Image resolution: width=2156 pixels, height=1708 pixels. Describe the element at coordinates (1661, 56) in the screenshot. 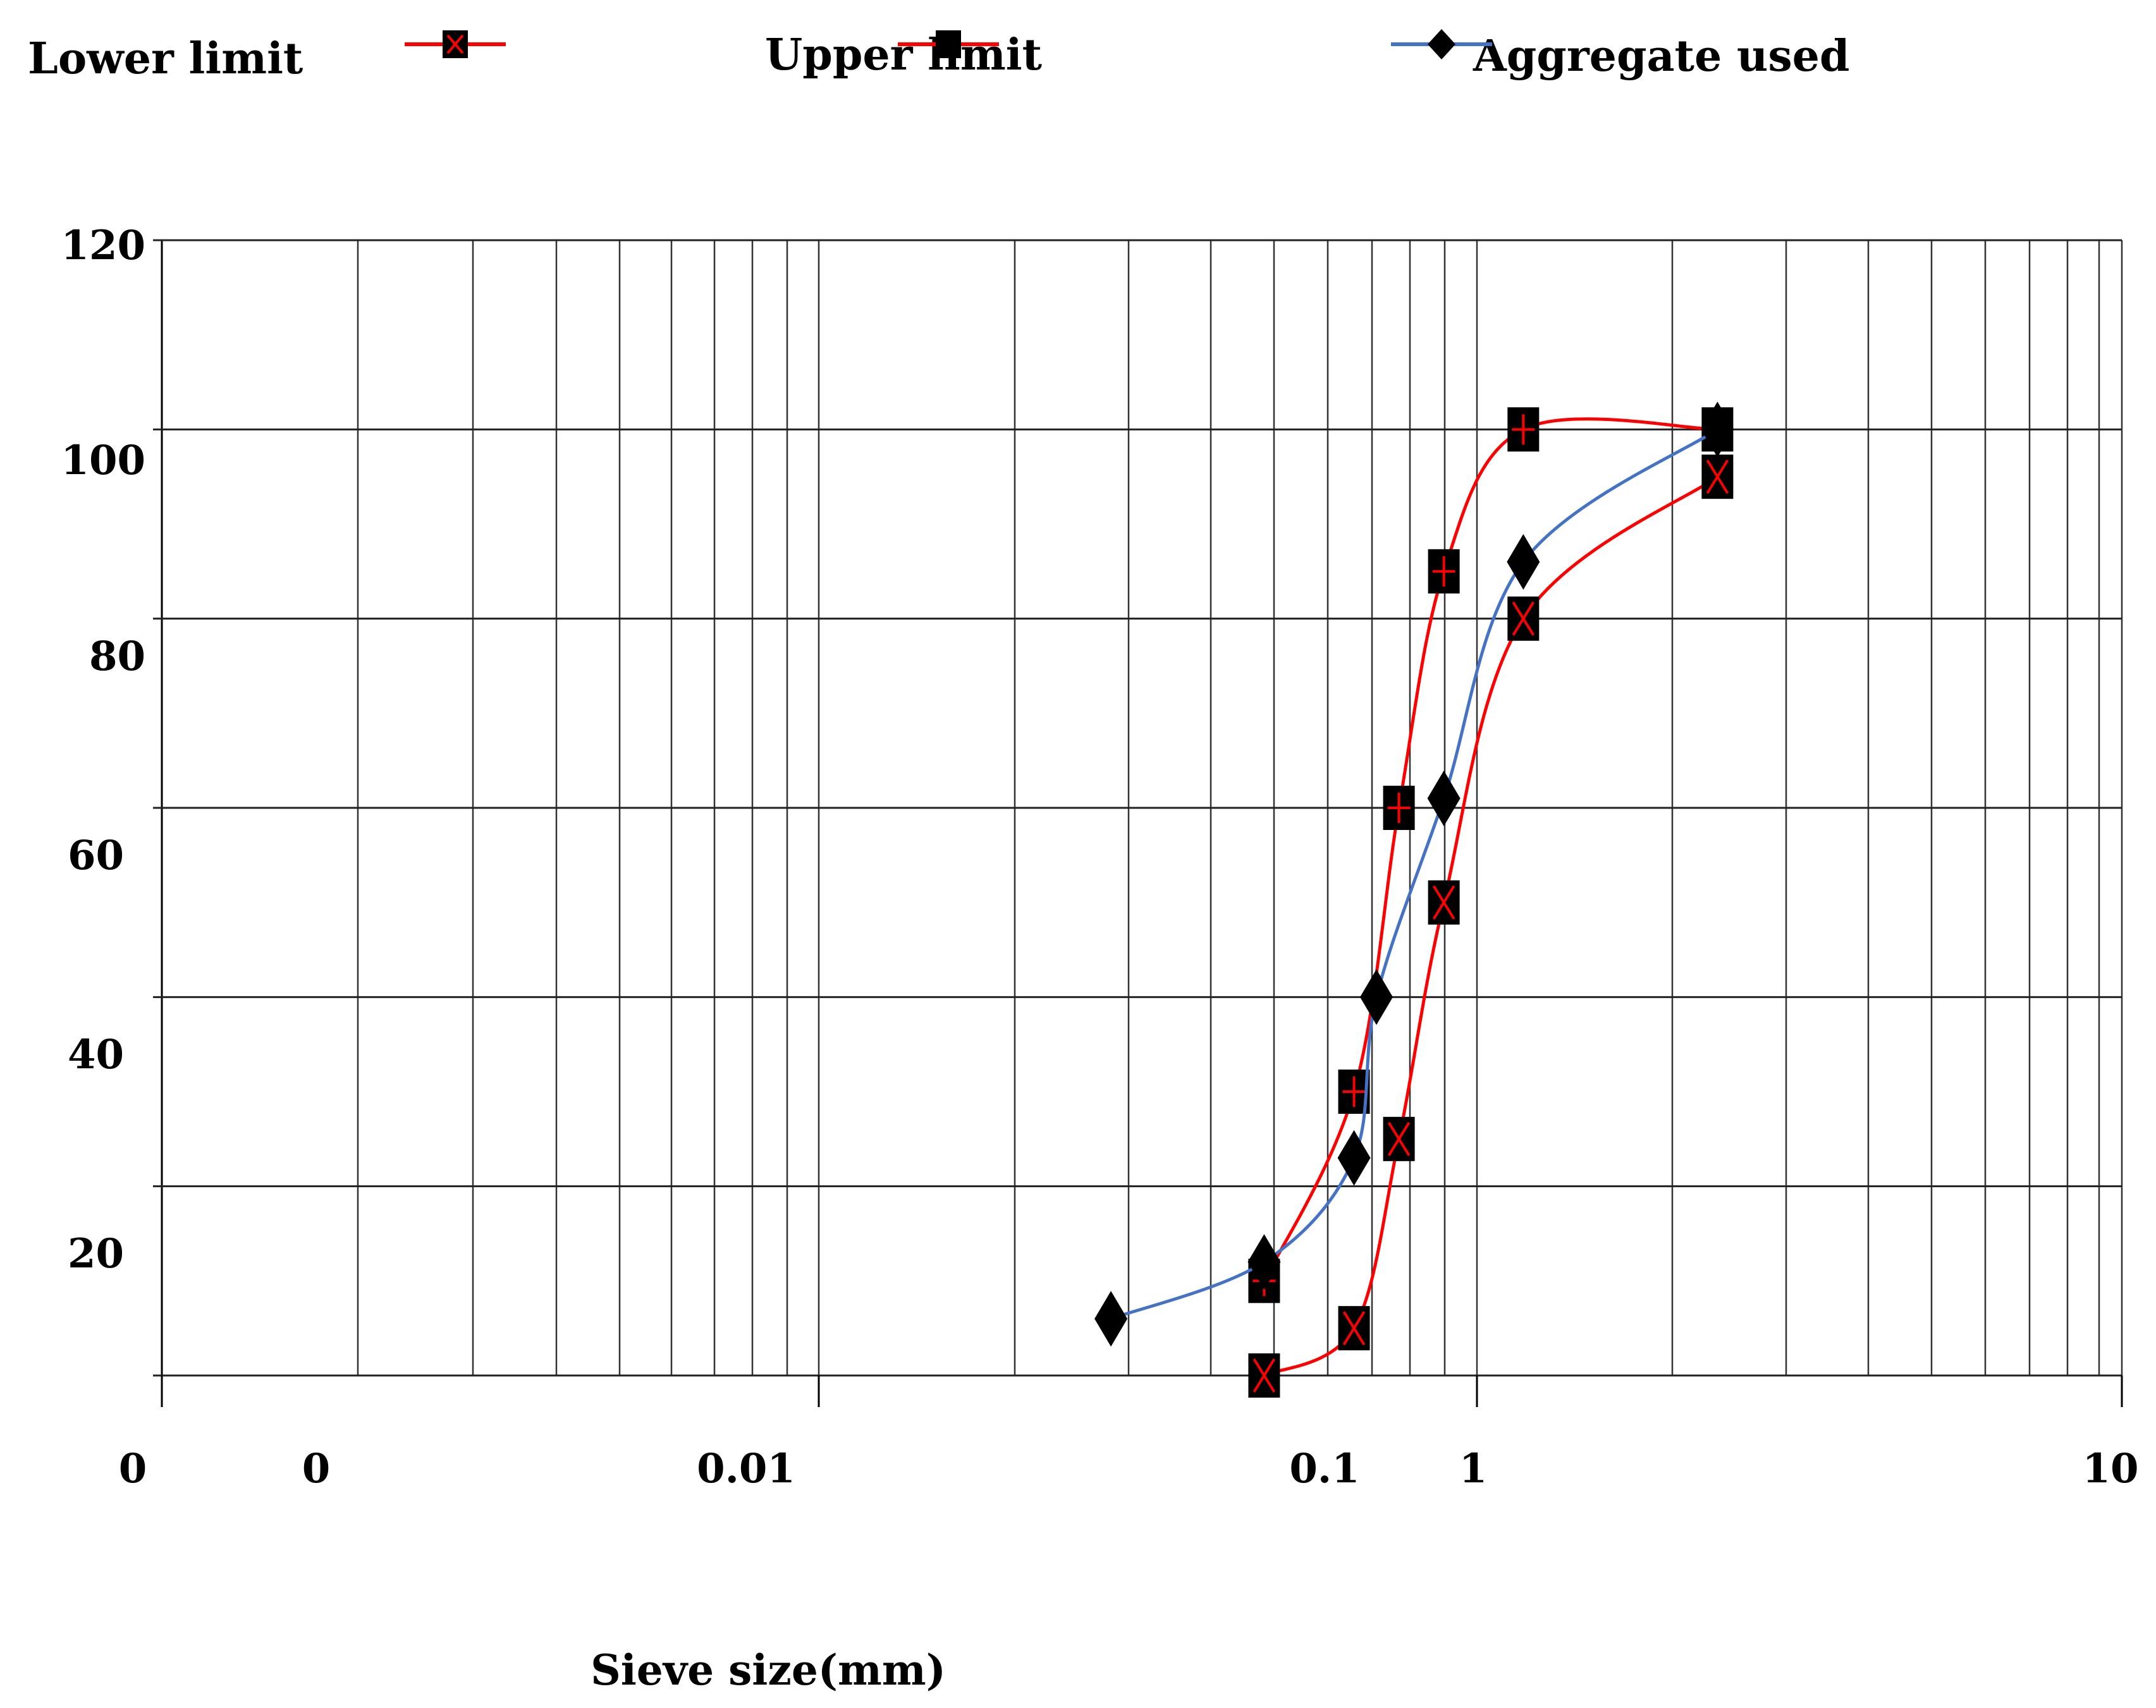

I see `legend-label-aggregate-used: Aggregate used` at that location.